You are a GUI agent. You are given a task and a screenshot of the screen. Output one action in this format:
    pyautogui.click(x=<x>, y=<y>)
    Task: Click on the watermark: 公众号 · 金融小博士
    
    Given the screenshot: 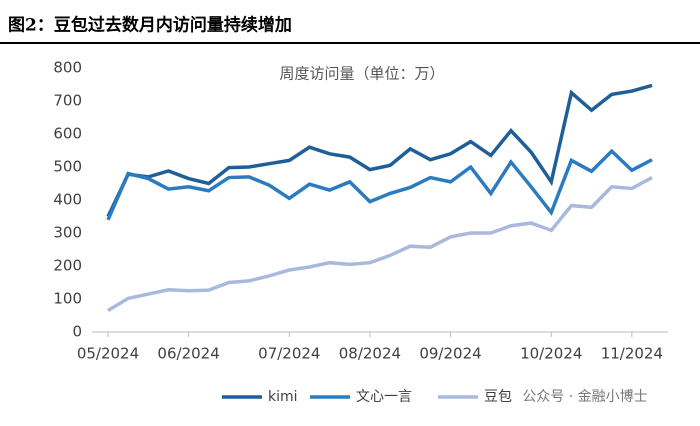 What is the action you would take?
    pyautogui.click(x=584, y=396)
    